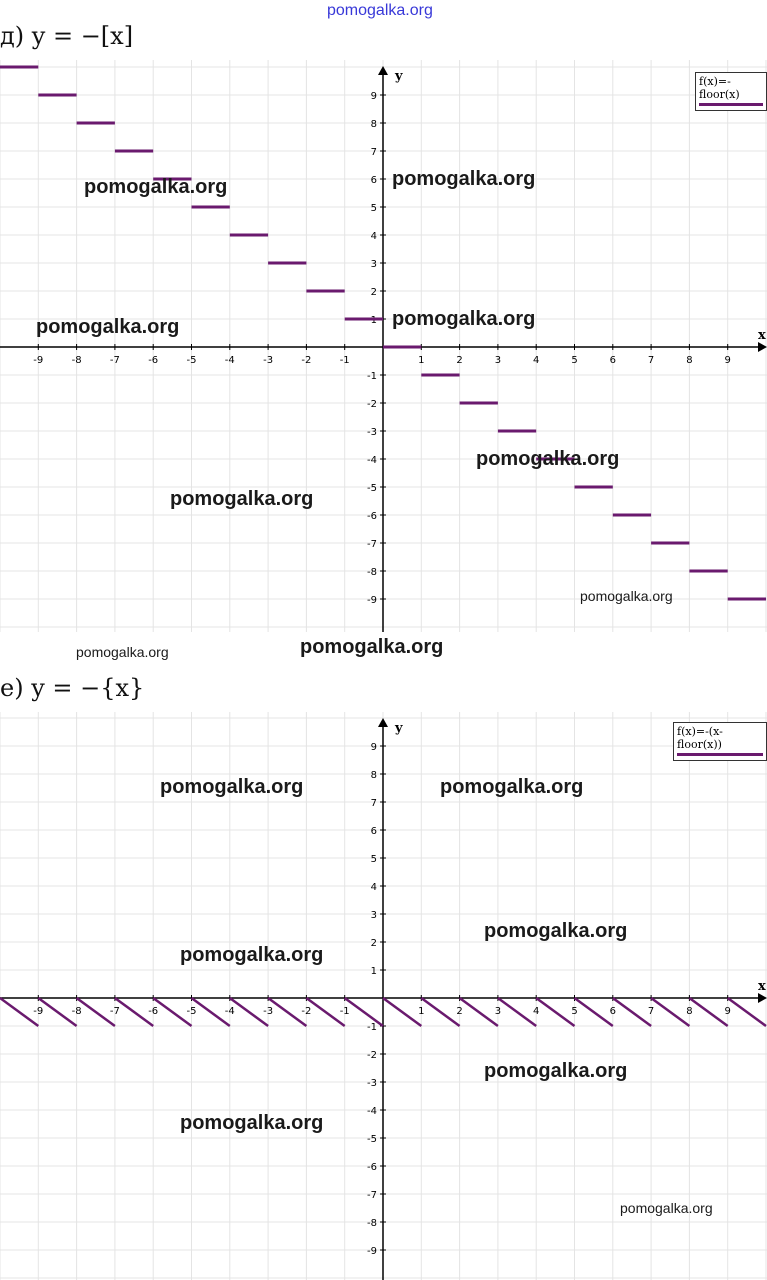  Describe the element at coordinates (306, 360) in the screenshot. I see `x-tick-label: -2` at that location.